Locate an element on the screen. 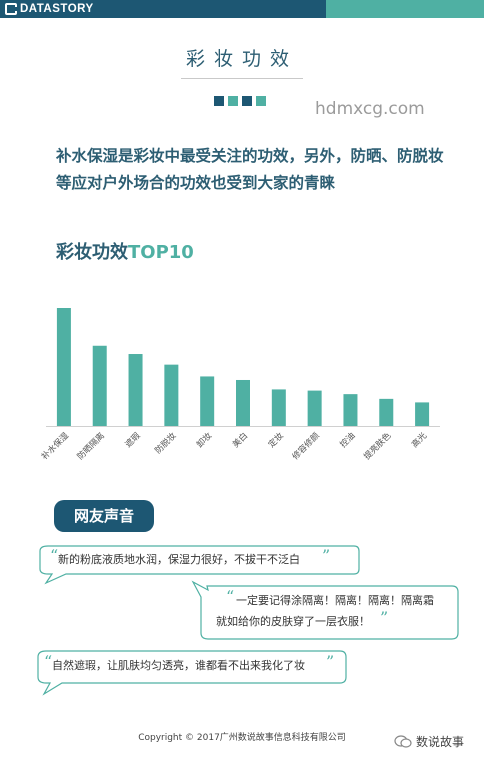  quote-mark-close-3: ” is located at coordinates (330, 661).